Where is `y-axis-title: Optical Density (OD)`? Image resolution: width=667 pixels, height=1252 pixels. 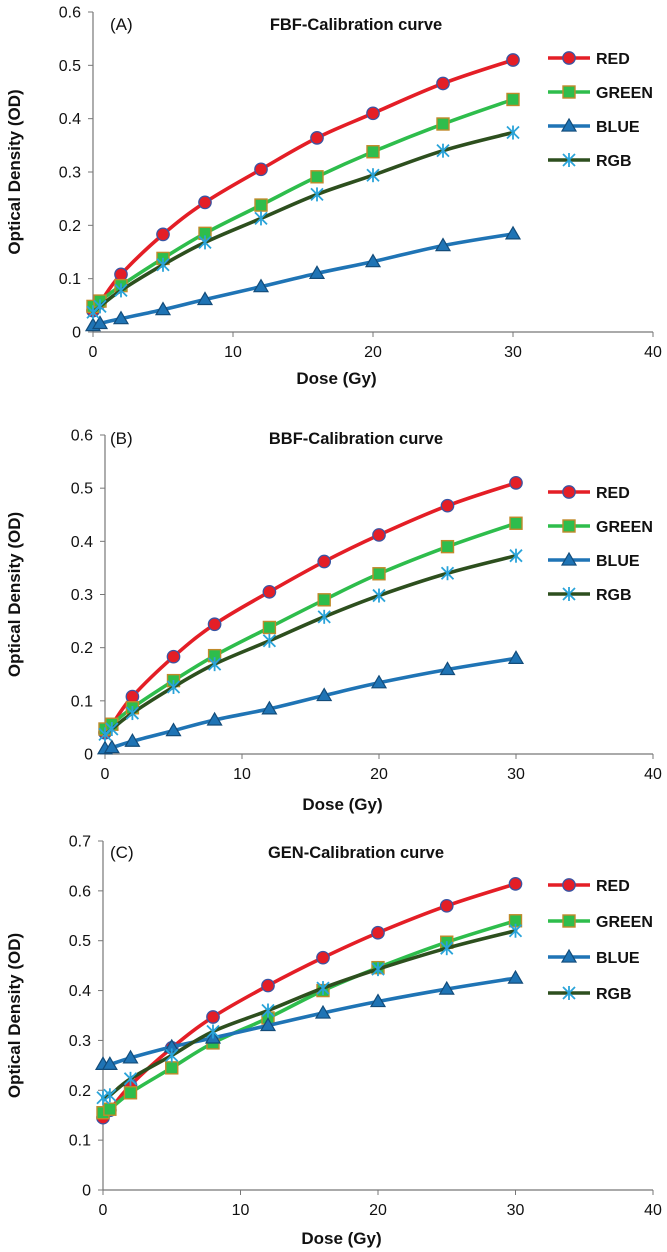
y-axis-title: Optical Density (OD) is located at coordinates (14, 171).